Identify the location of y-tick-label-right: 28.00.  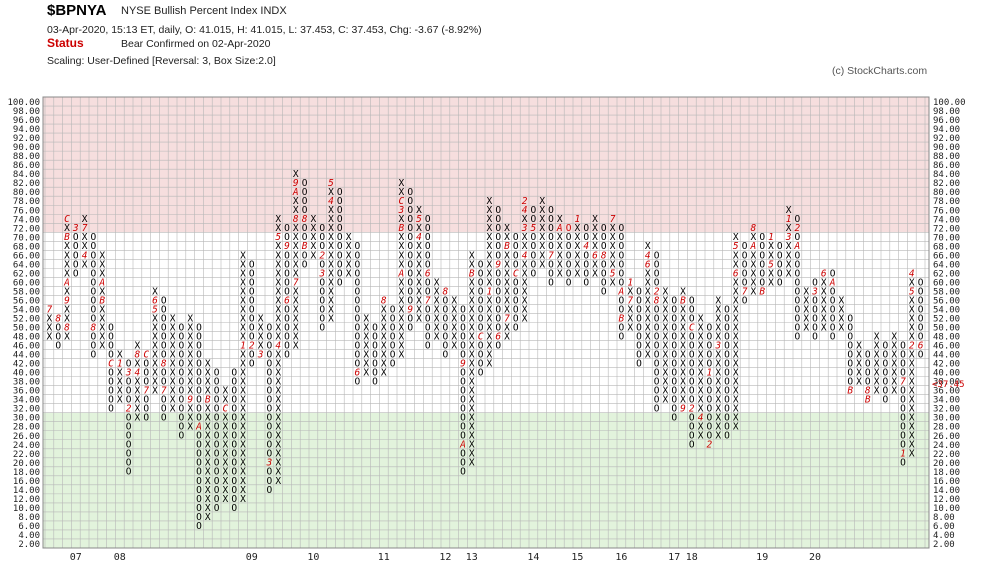
(946, 428).